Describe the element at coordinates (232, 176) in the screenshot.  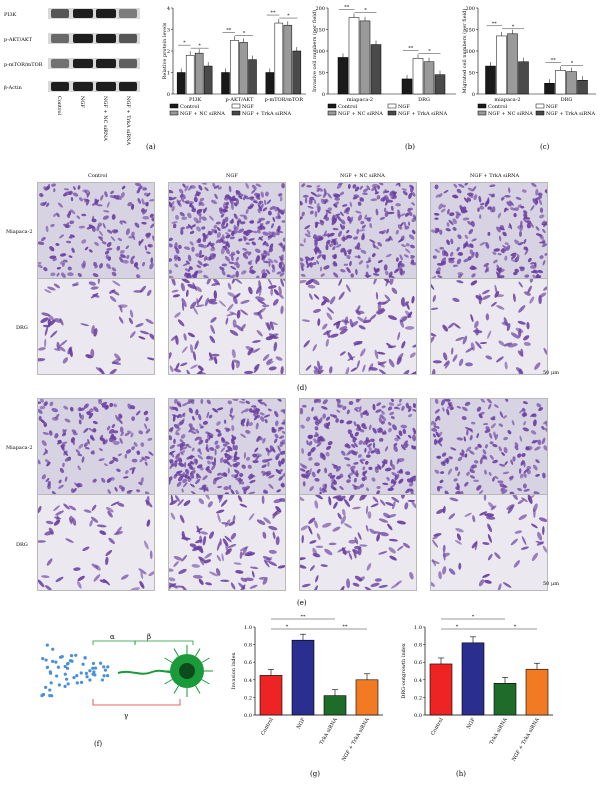
I see `micro-col-ngf: NGF` at that location.